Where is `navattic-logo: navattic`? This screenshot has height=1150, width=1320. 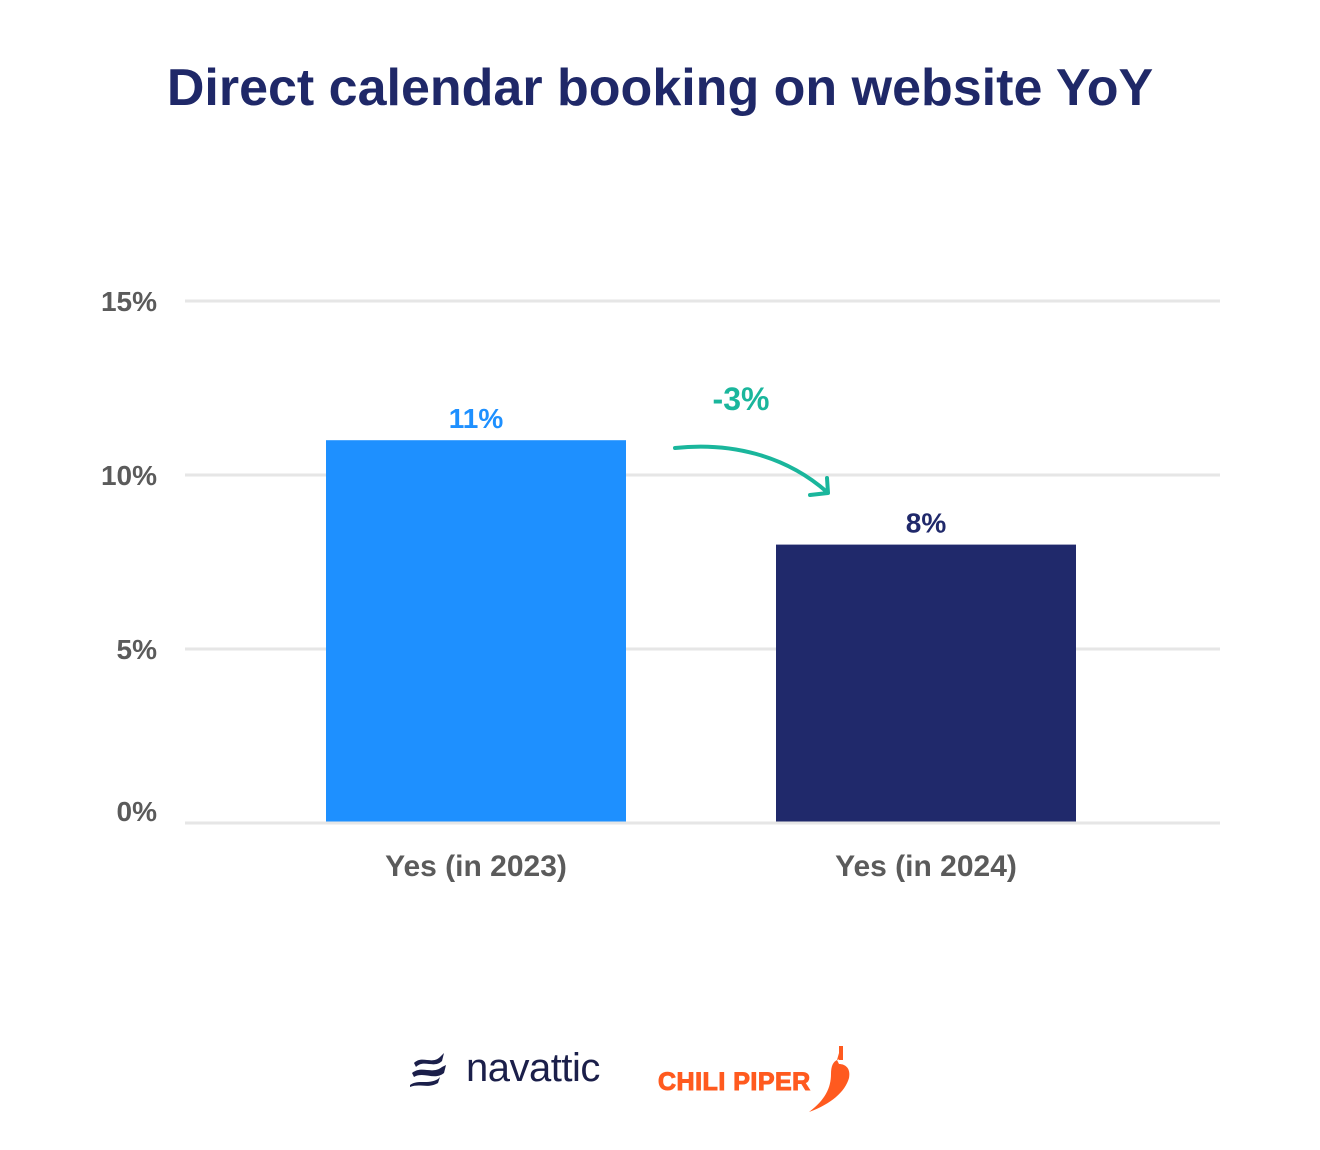
navattic-logo: navattic is located at coordinates (504, 1068).